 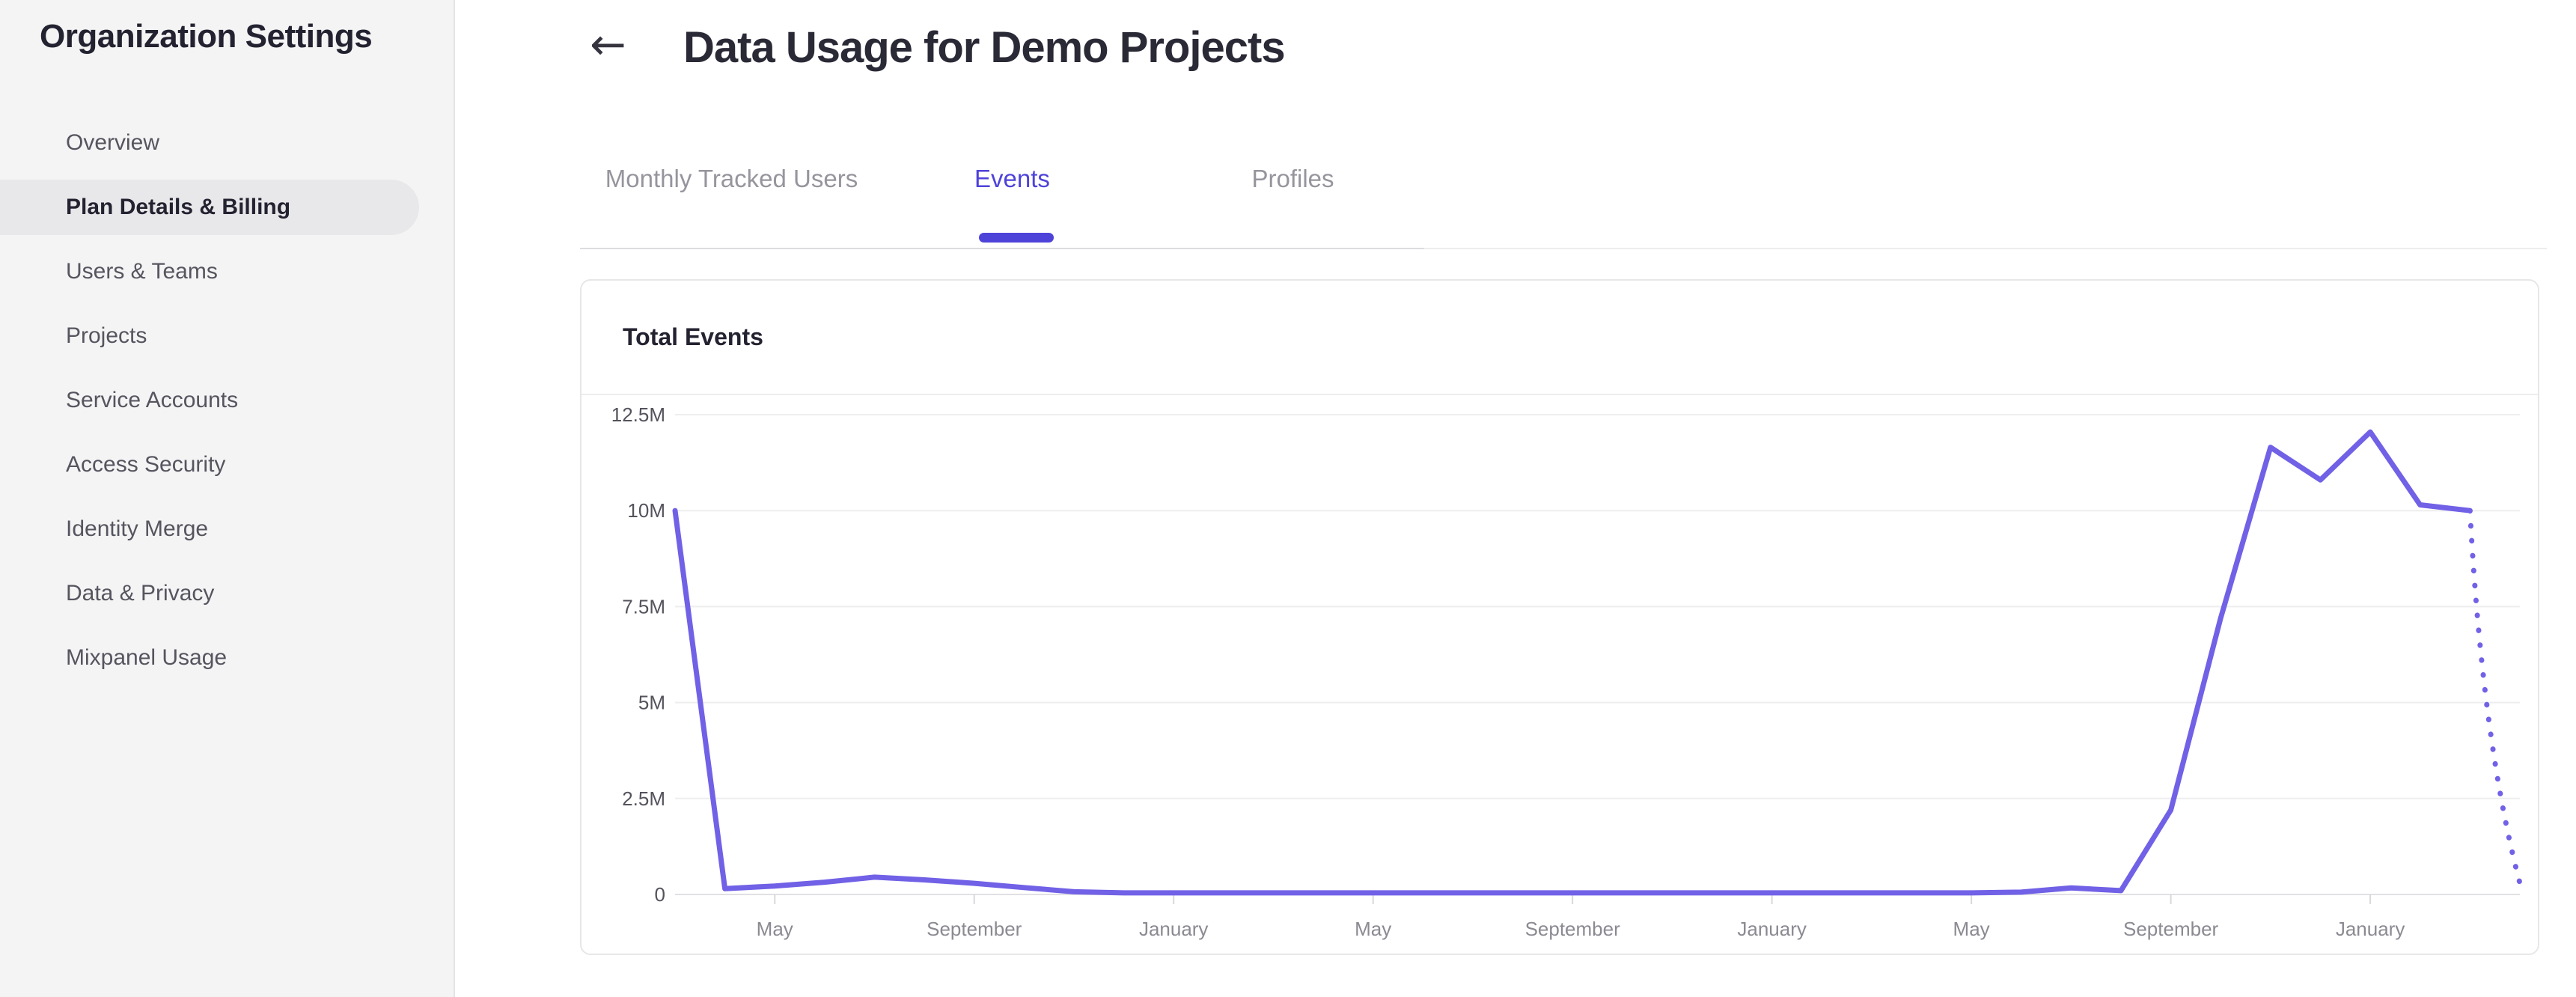 What do you see at coordinates (1292, 178) in the screenshot?
I see `tab-profiles: Profiles` at bounding box center [1292, 178].